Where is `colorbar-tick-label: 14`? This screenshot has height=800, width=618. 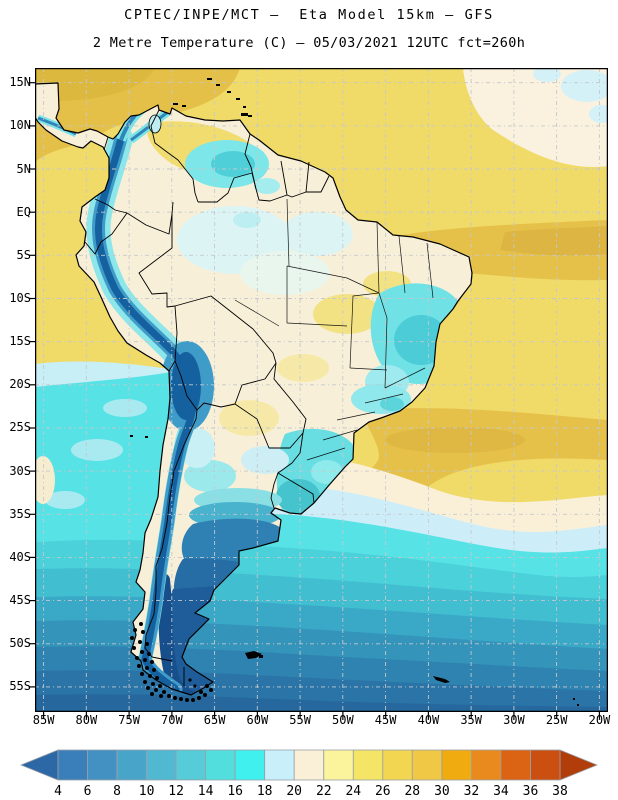 colorbar-tick-label: 14 is located at coordinates (206, 791).